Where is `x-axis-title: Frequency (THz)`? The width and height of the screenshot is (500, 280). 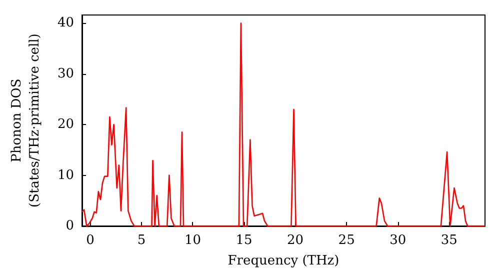
x-axis-title: Frequency (THz) is located at coordinates (284, 260).